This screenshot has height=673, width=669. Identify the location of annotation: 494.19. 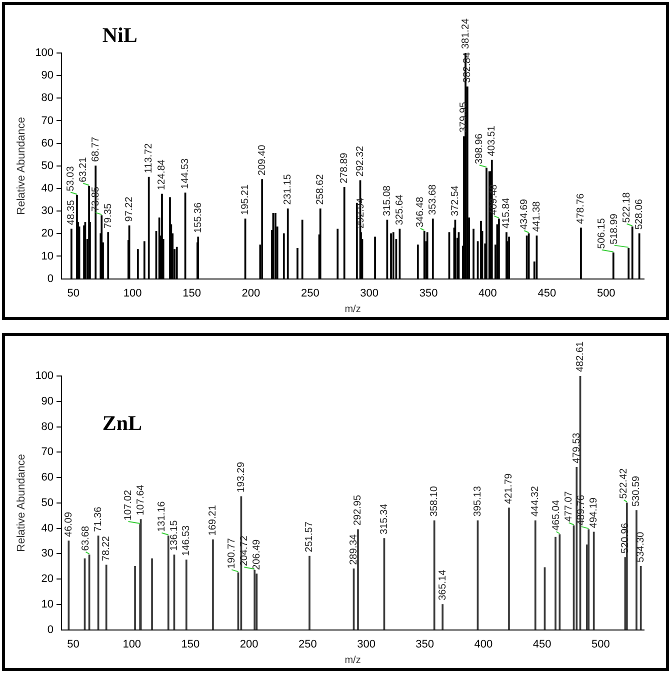
(594, 512).